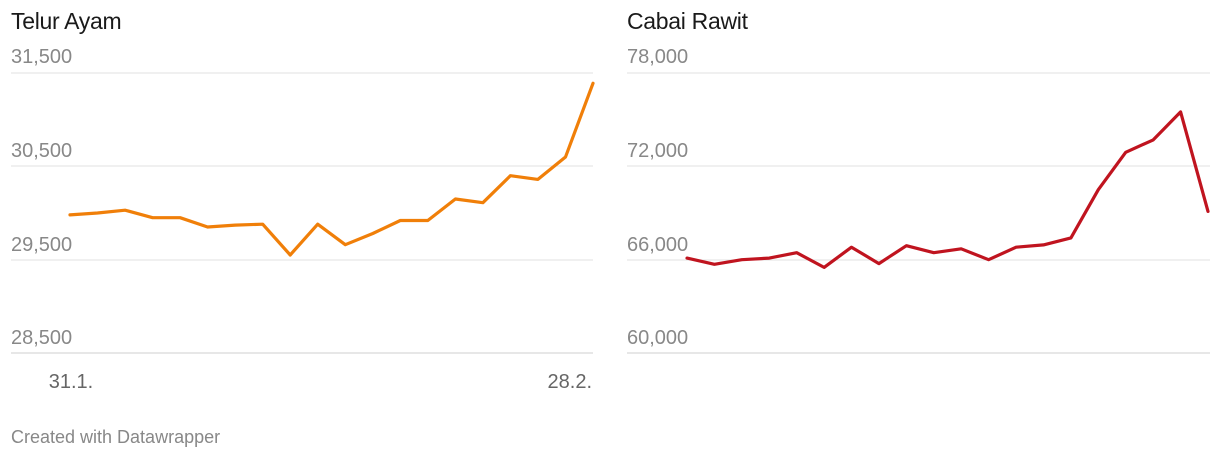 The image size is (1220, 462). I want to click on series-line-cabai-rawit, so click(947, 189).